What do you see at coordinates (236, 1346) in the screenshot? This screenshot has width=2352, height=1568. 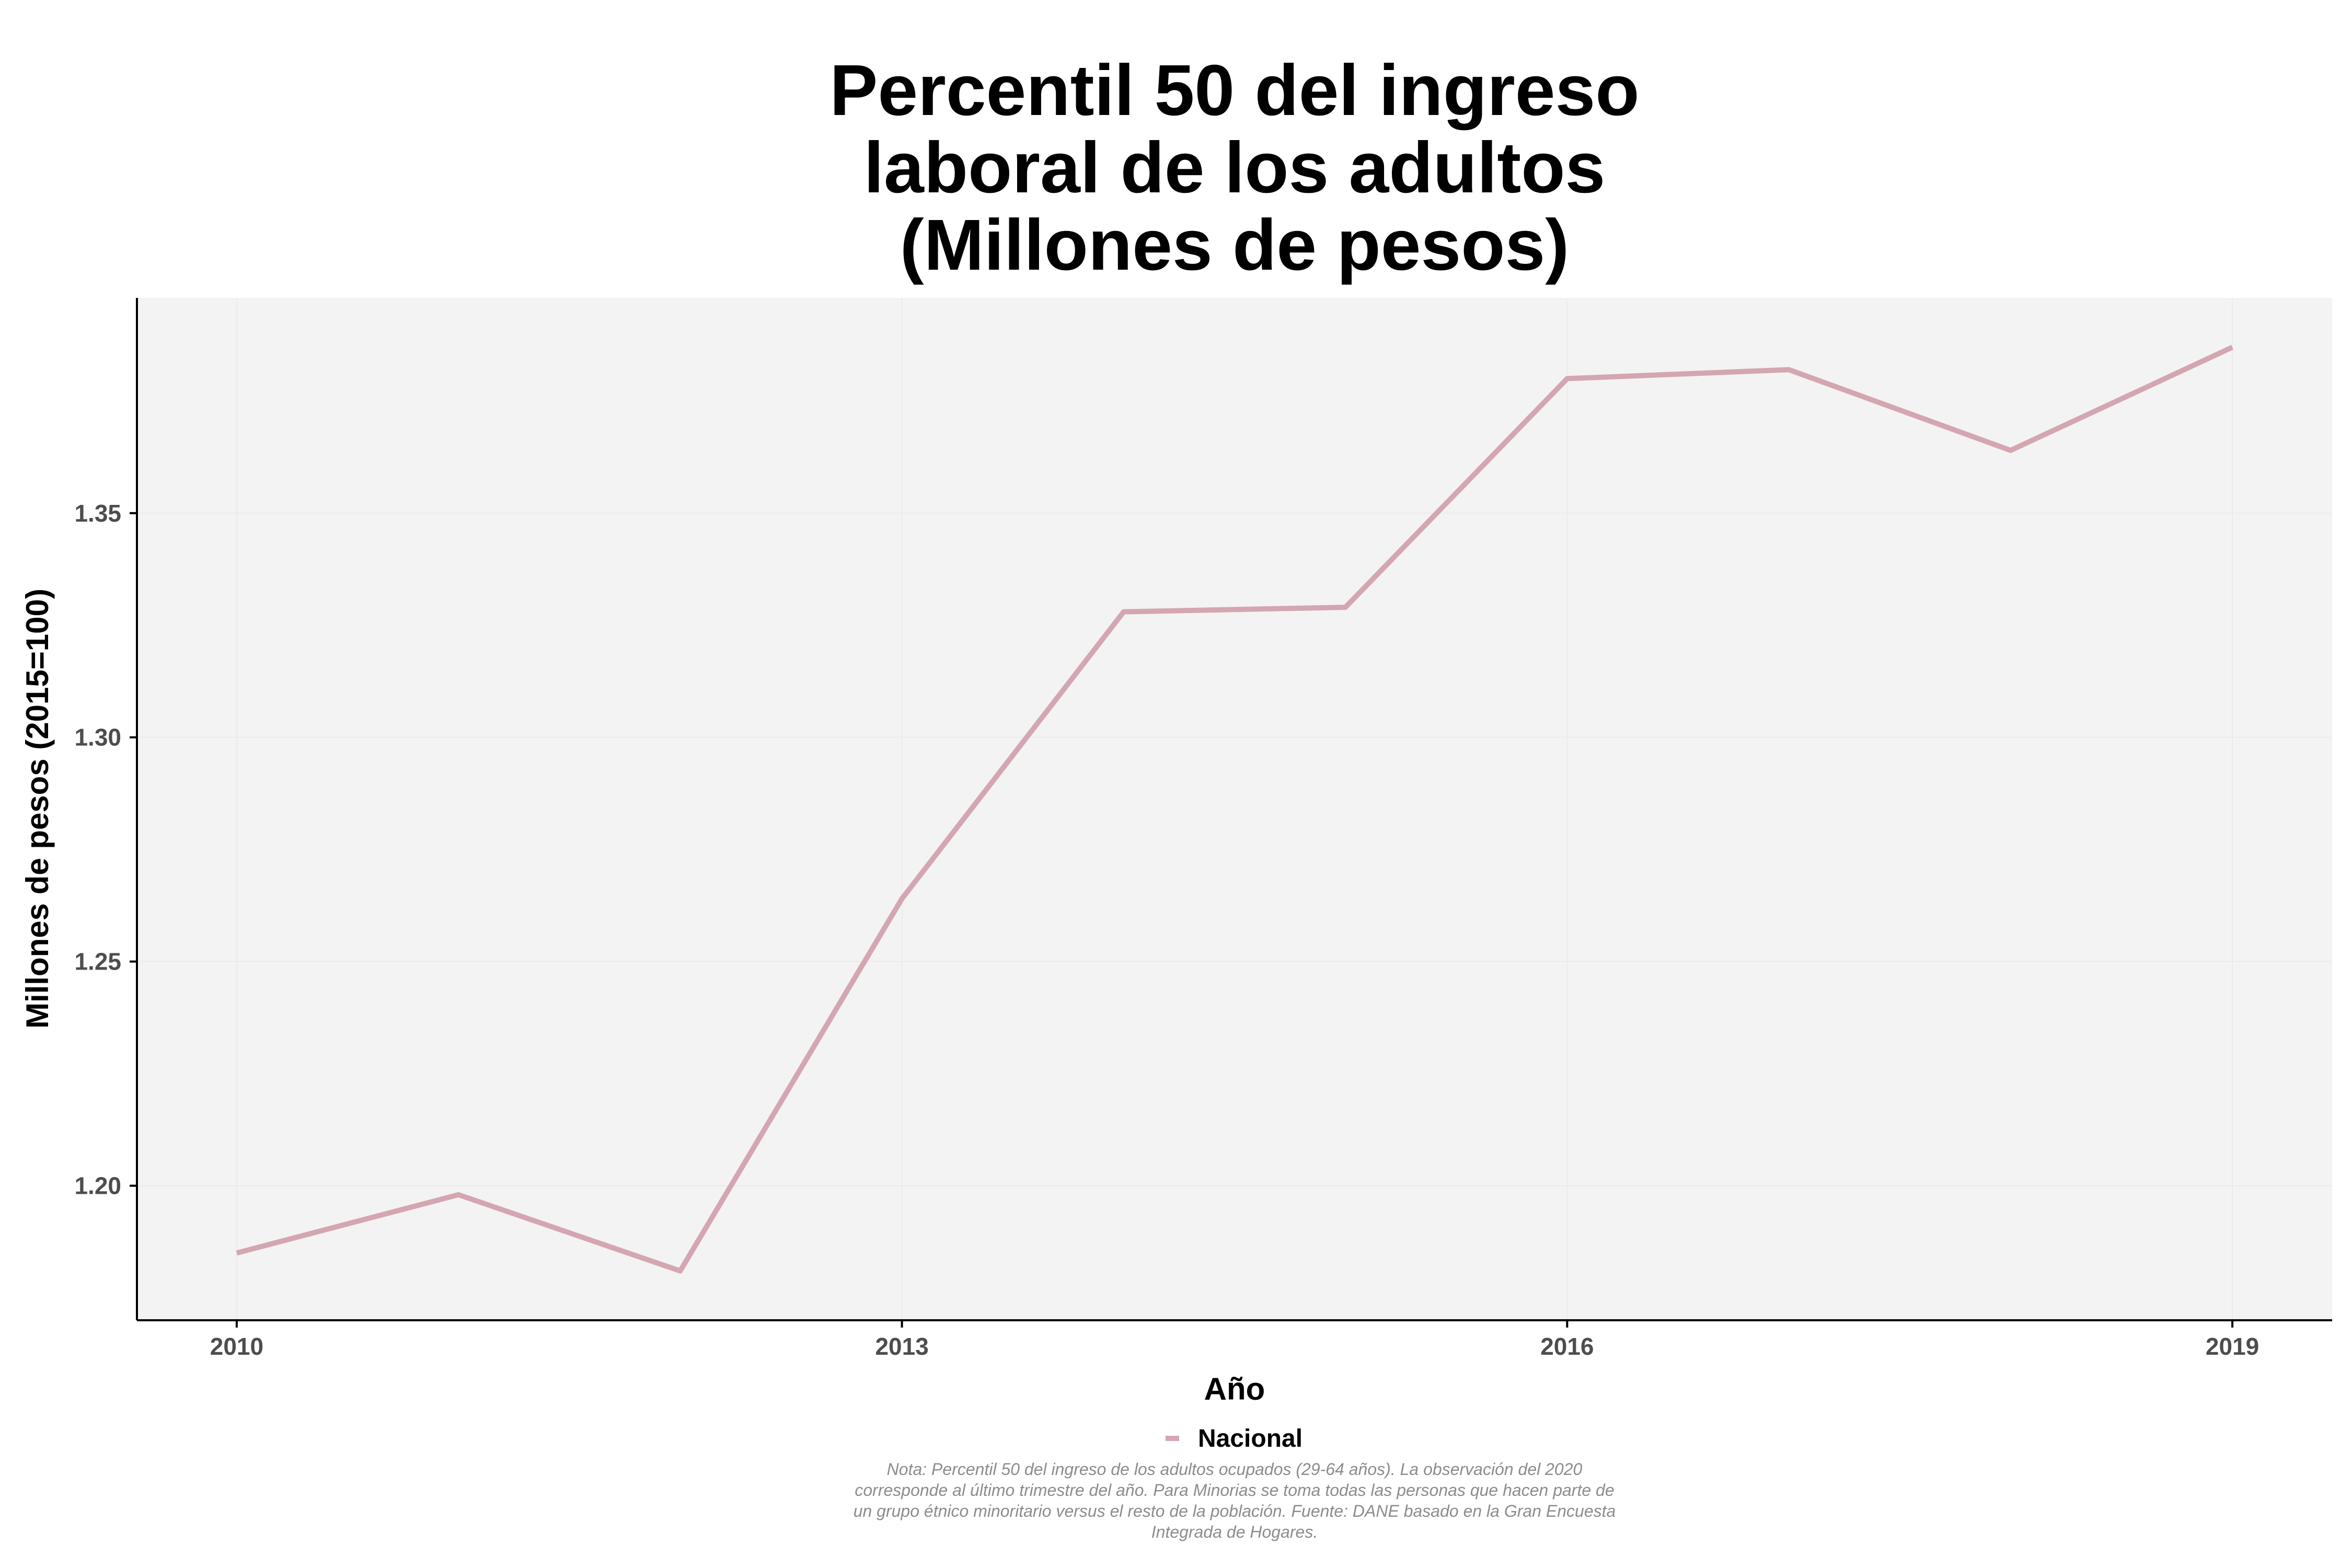 I see `x-tick-label: 2010` at bounding box center [236, 1346].